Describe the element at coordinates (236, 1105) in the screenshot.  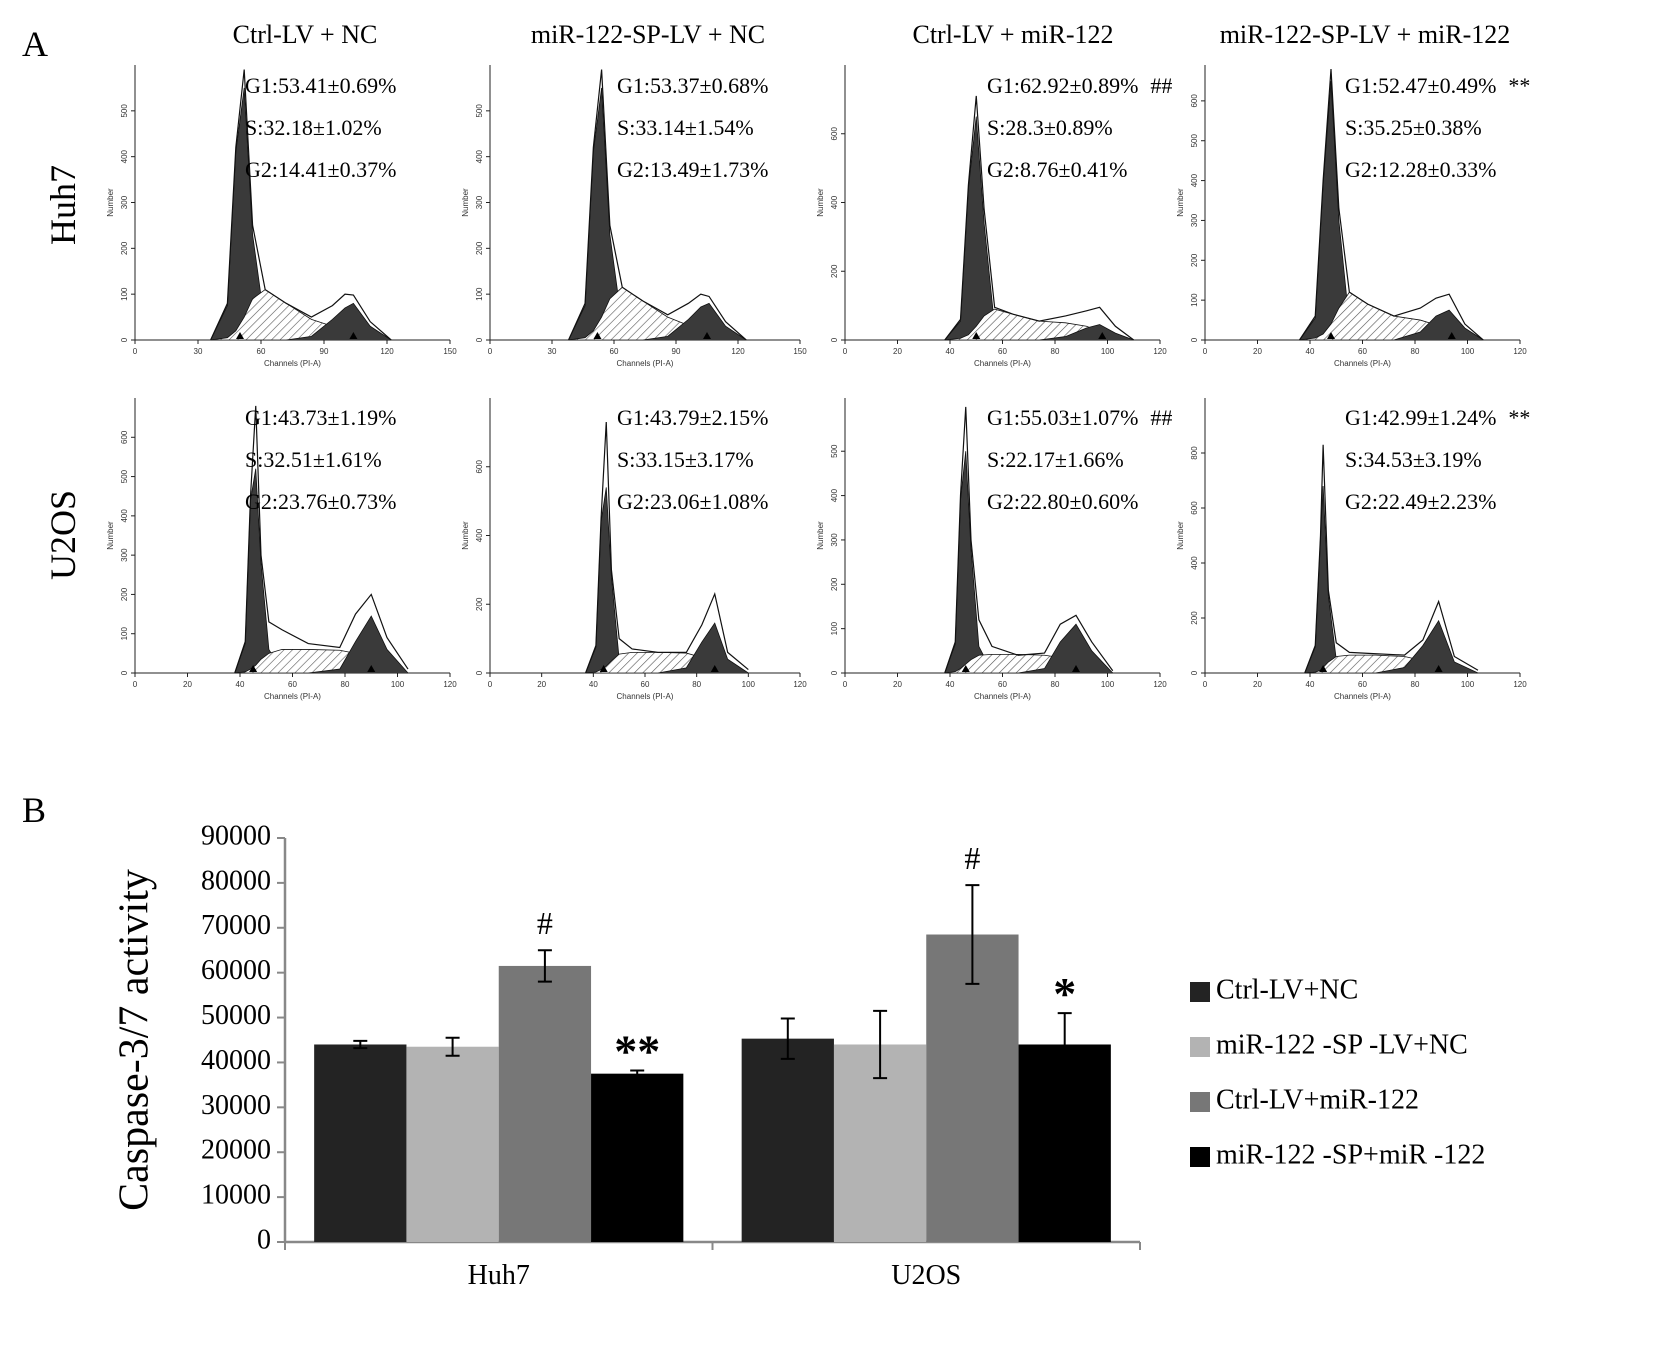
I see `y-tick-label: 30000` at that location.